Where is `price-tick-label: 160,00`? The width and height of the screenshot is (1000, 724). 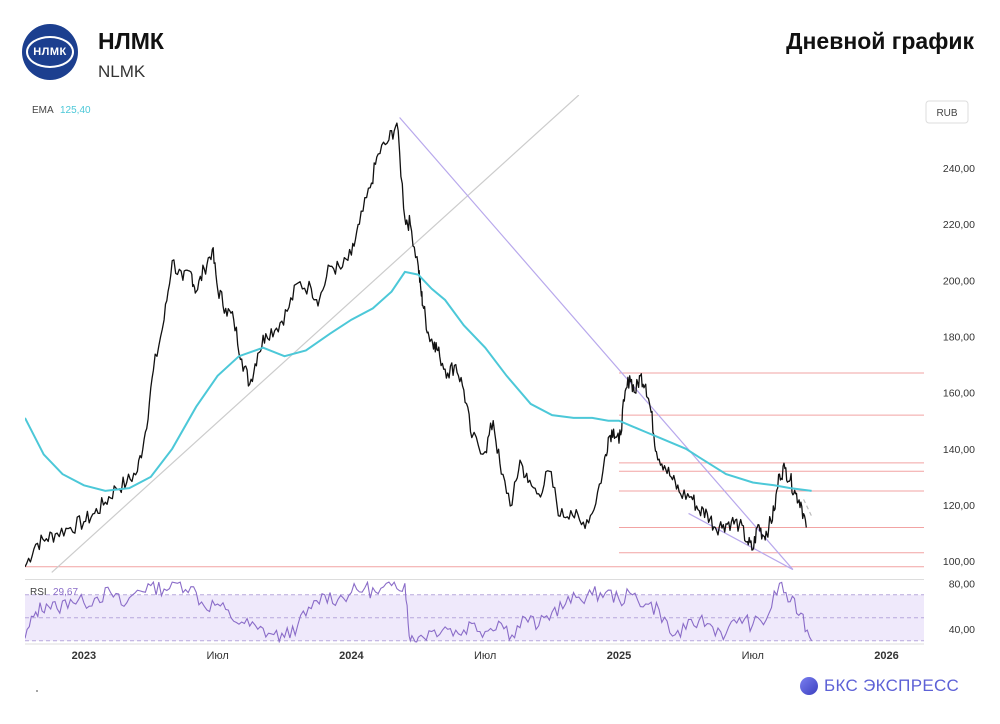
price-tick-label: 160,00 is located at coordinates (959, 394).